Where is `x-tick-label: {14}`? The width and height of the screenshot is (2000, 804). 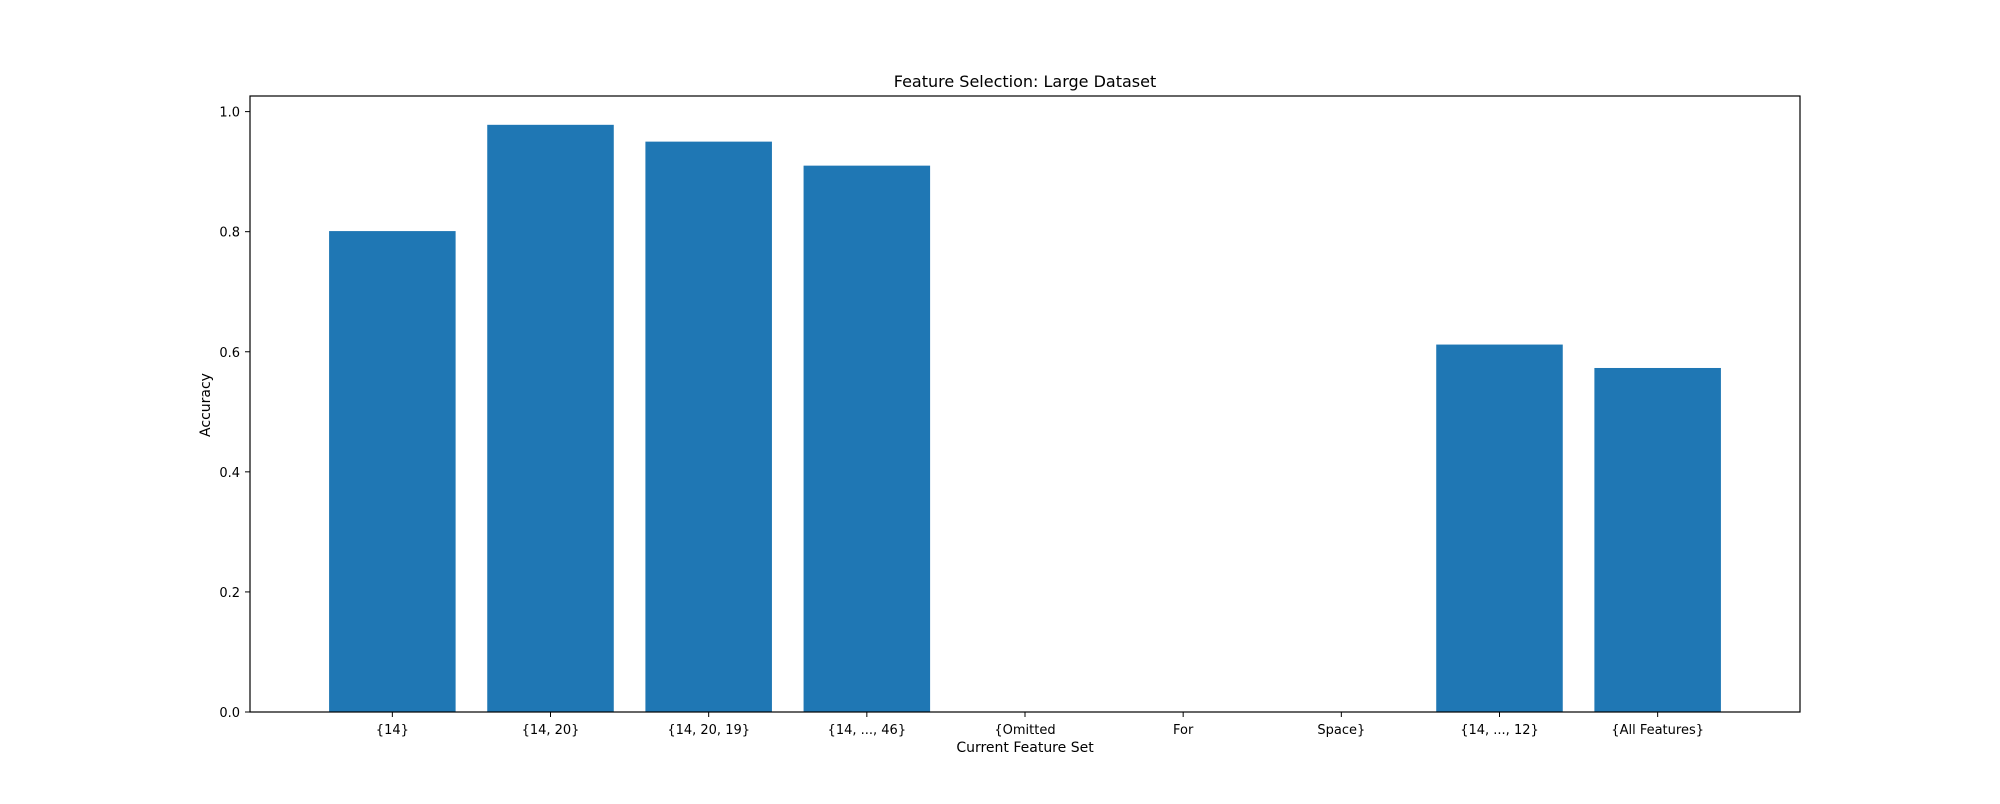 x-tick-label: {14} is located at coordinates (392, 730).